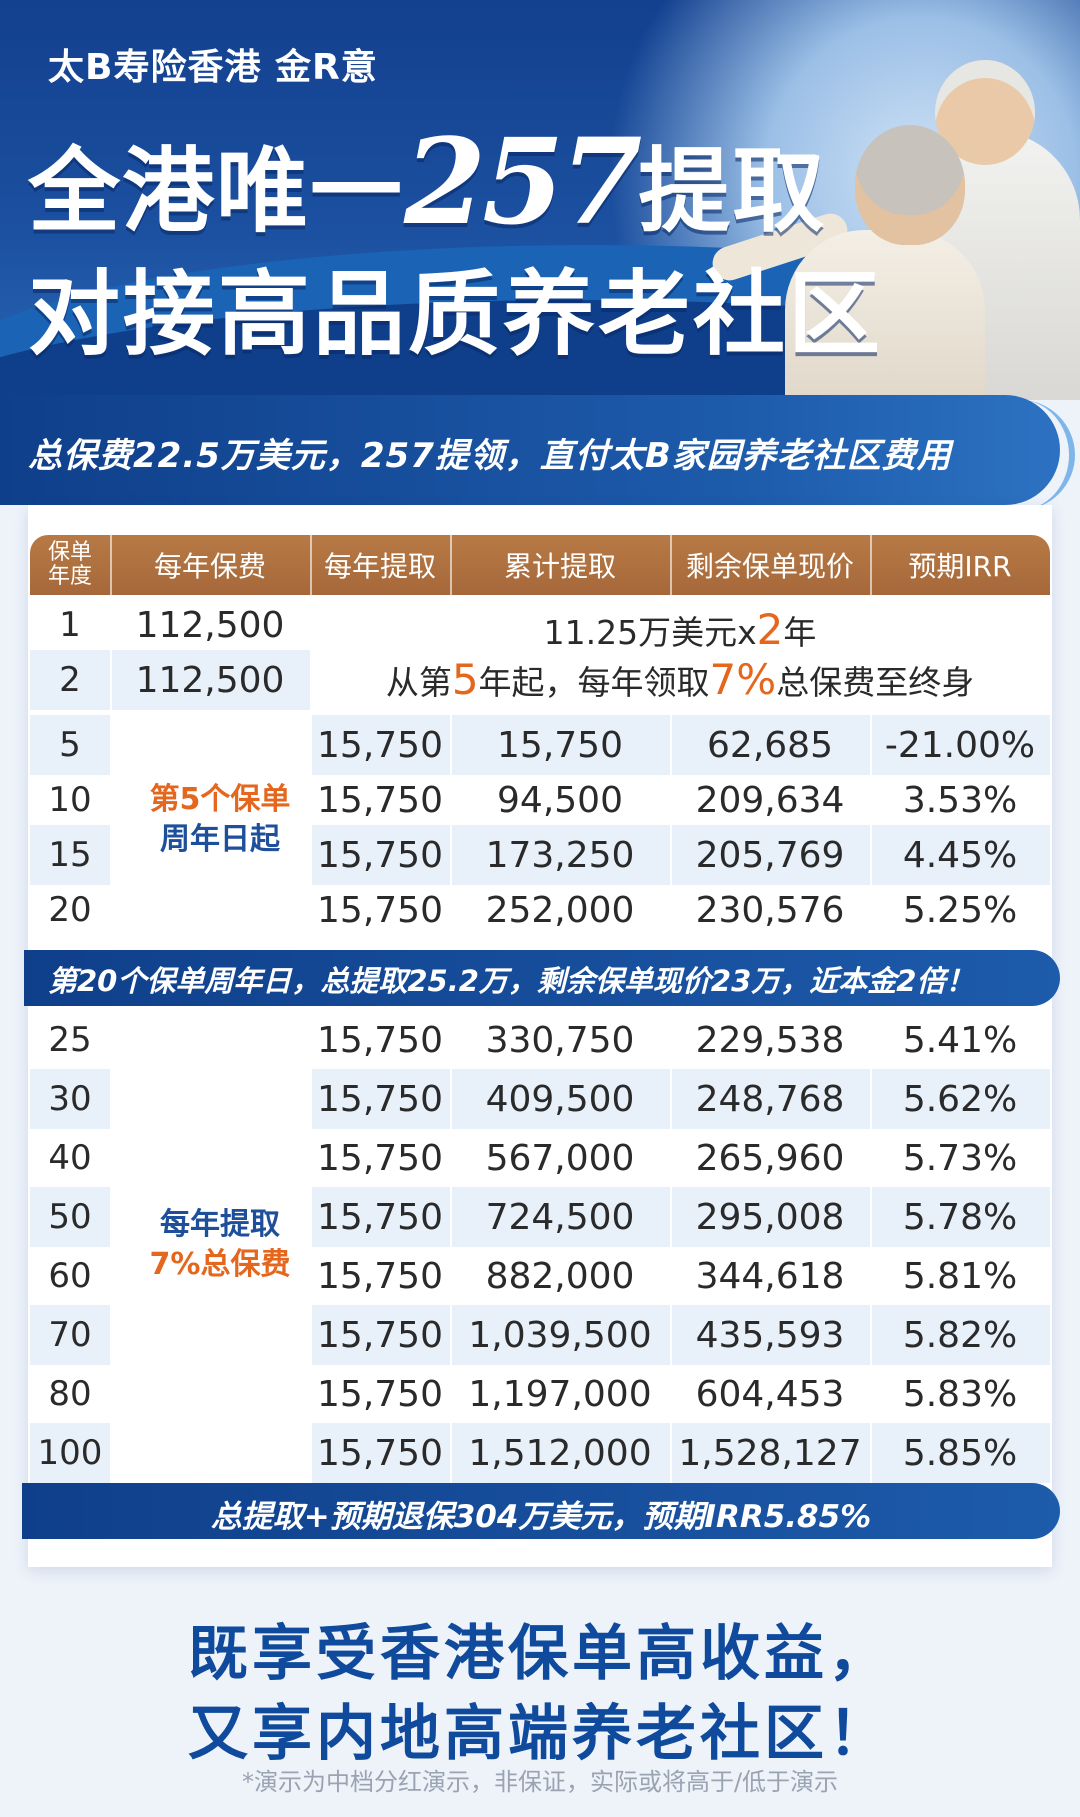  Describe the element at coordinates (770, 1335) in the screenshot. I see `cell-cash-value: 435,593` at that location.